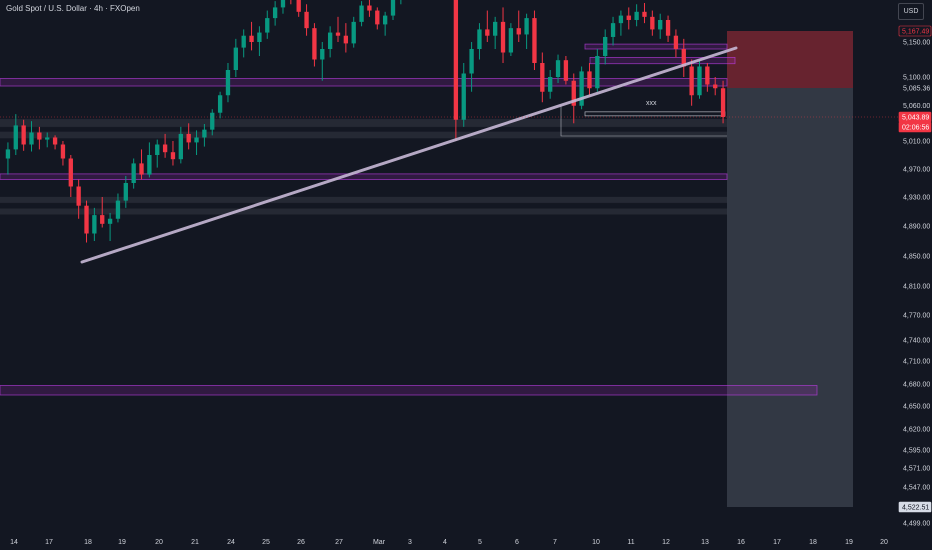  Describe the element at coordinates (777, 542) in the screenshot. I see `x-axis-tick-label: 17` at that location.